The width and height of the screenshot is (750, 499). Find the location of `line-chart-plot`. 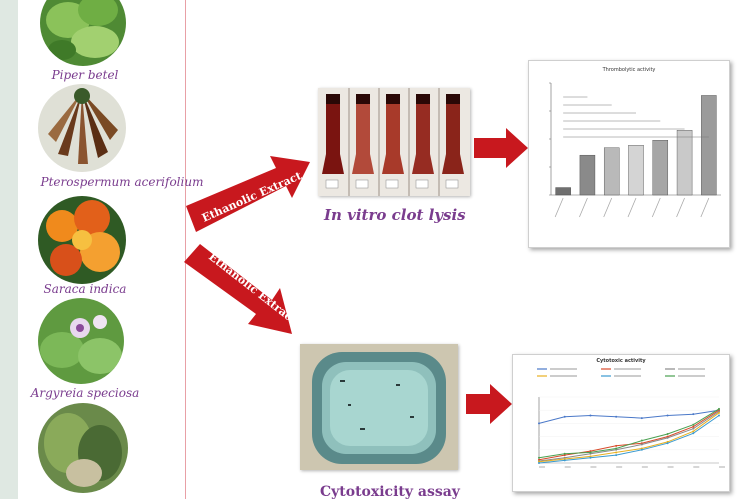

line-chart-plot is located at coordinates (631, 418).